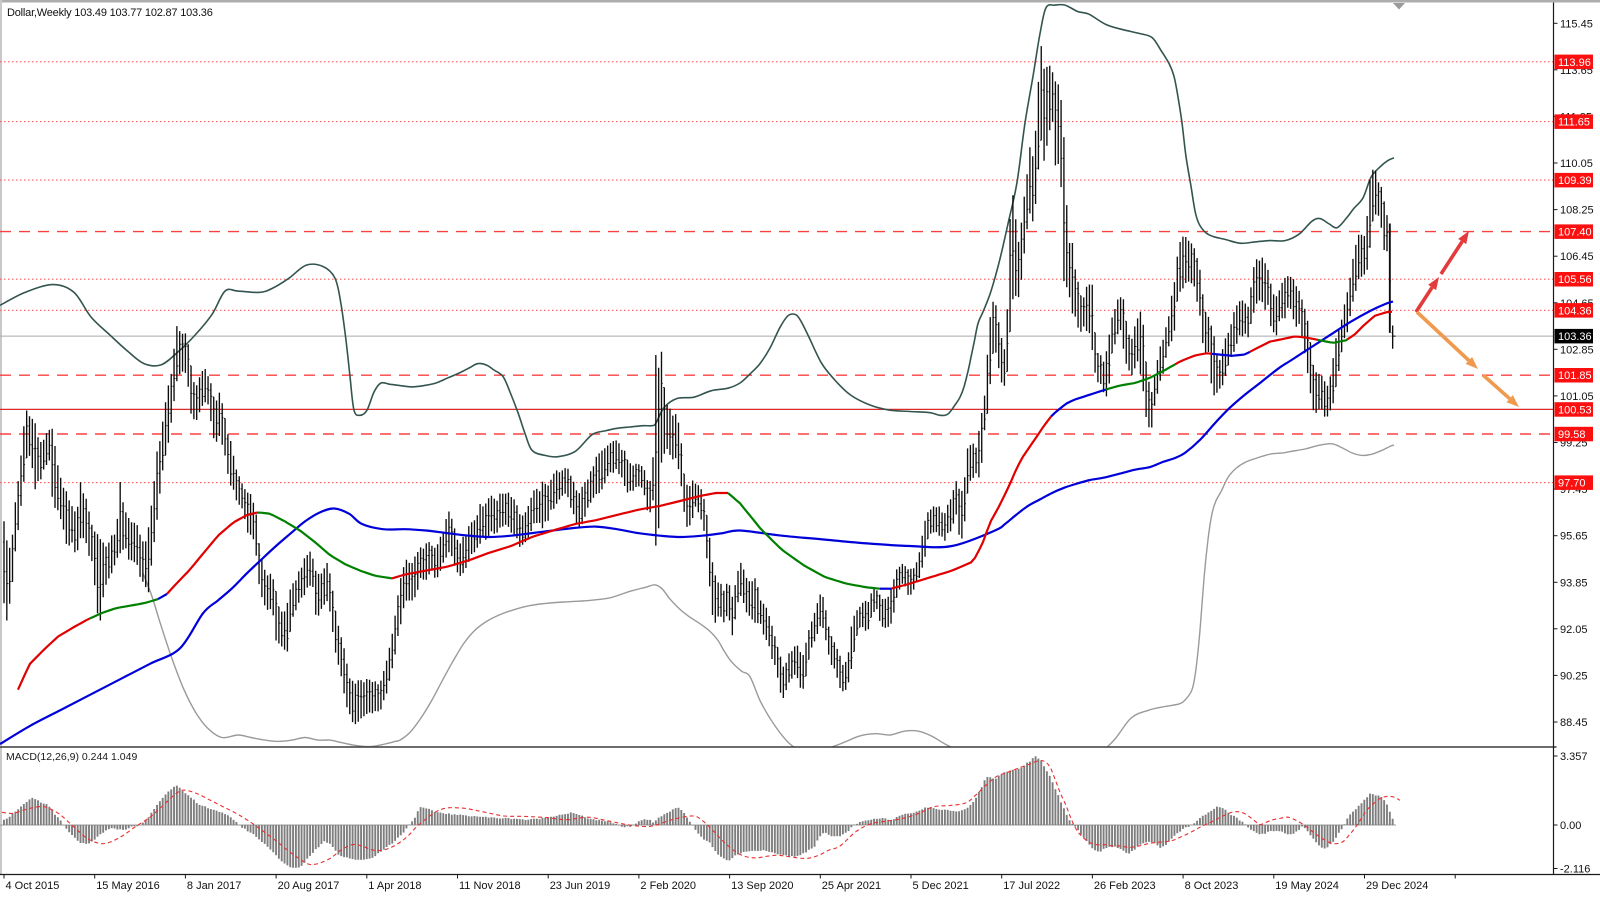 This screenshot has width=1600, height=900. Describe the element at coordinates (214, 886) in the screenshot. I see `svg-text: 8 Jan 2017` at that location.